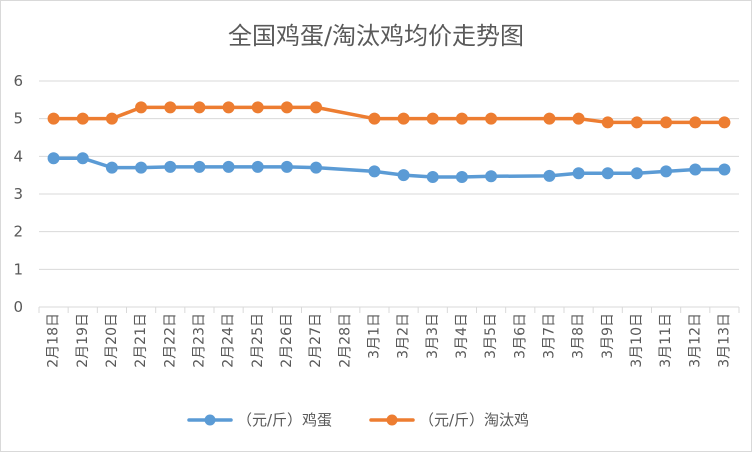  Describe the element at coordinates (18, 307) in the screenshot. I see `y-tick-label: 0` at that location.